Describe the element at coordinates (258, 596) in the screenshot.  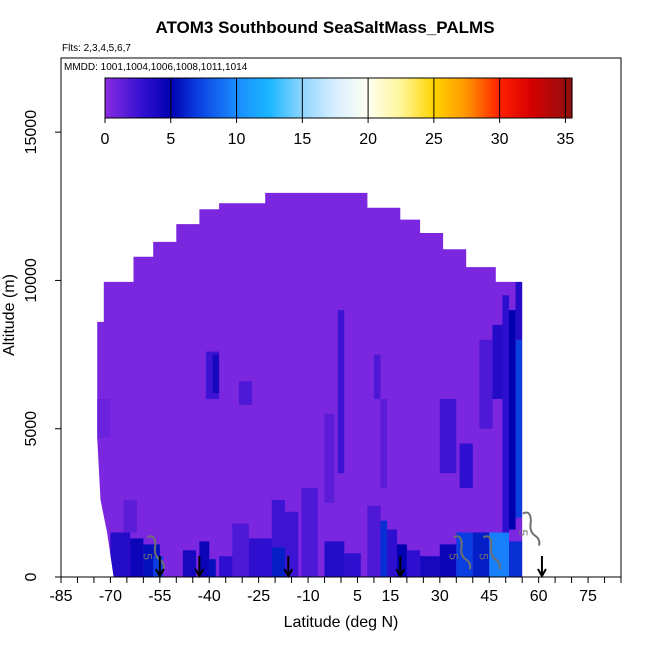
I see `x-tick-label-4: -25` at that location.